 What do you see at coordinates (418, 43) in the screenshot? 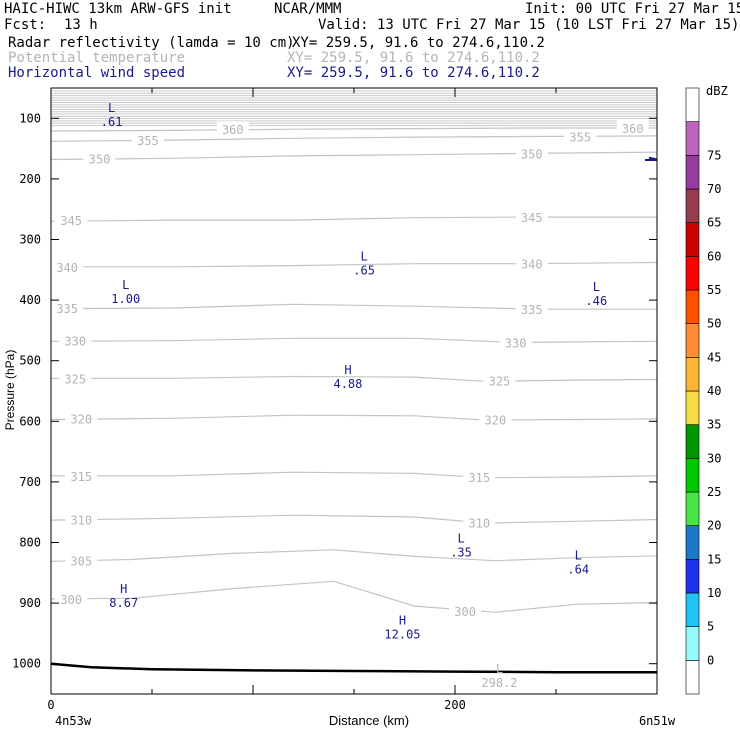
I see `field-reflectivity-xy: XY= 259.5, 91.6 to 274.6,110.2` at bounding box center [418, 43].